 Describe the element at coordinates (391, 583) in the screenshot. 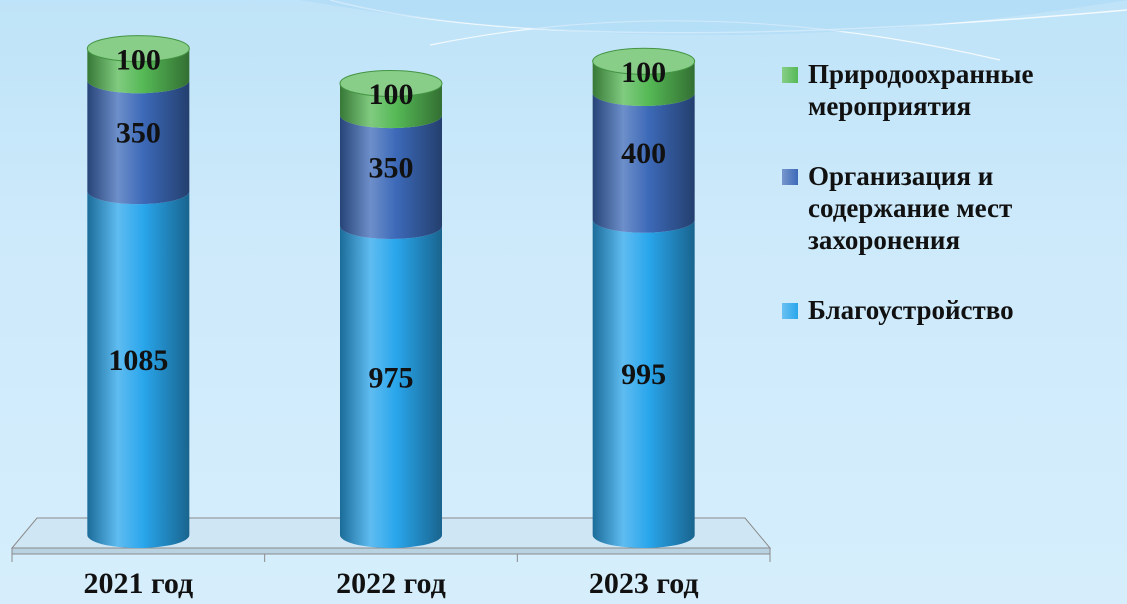

I see `x-tick-label: 2022 год` at that location.